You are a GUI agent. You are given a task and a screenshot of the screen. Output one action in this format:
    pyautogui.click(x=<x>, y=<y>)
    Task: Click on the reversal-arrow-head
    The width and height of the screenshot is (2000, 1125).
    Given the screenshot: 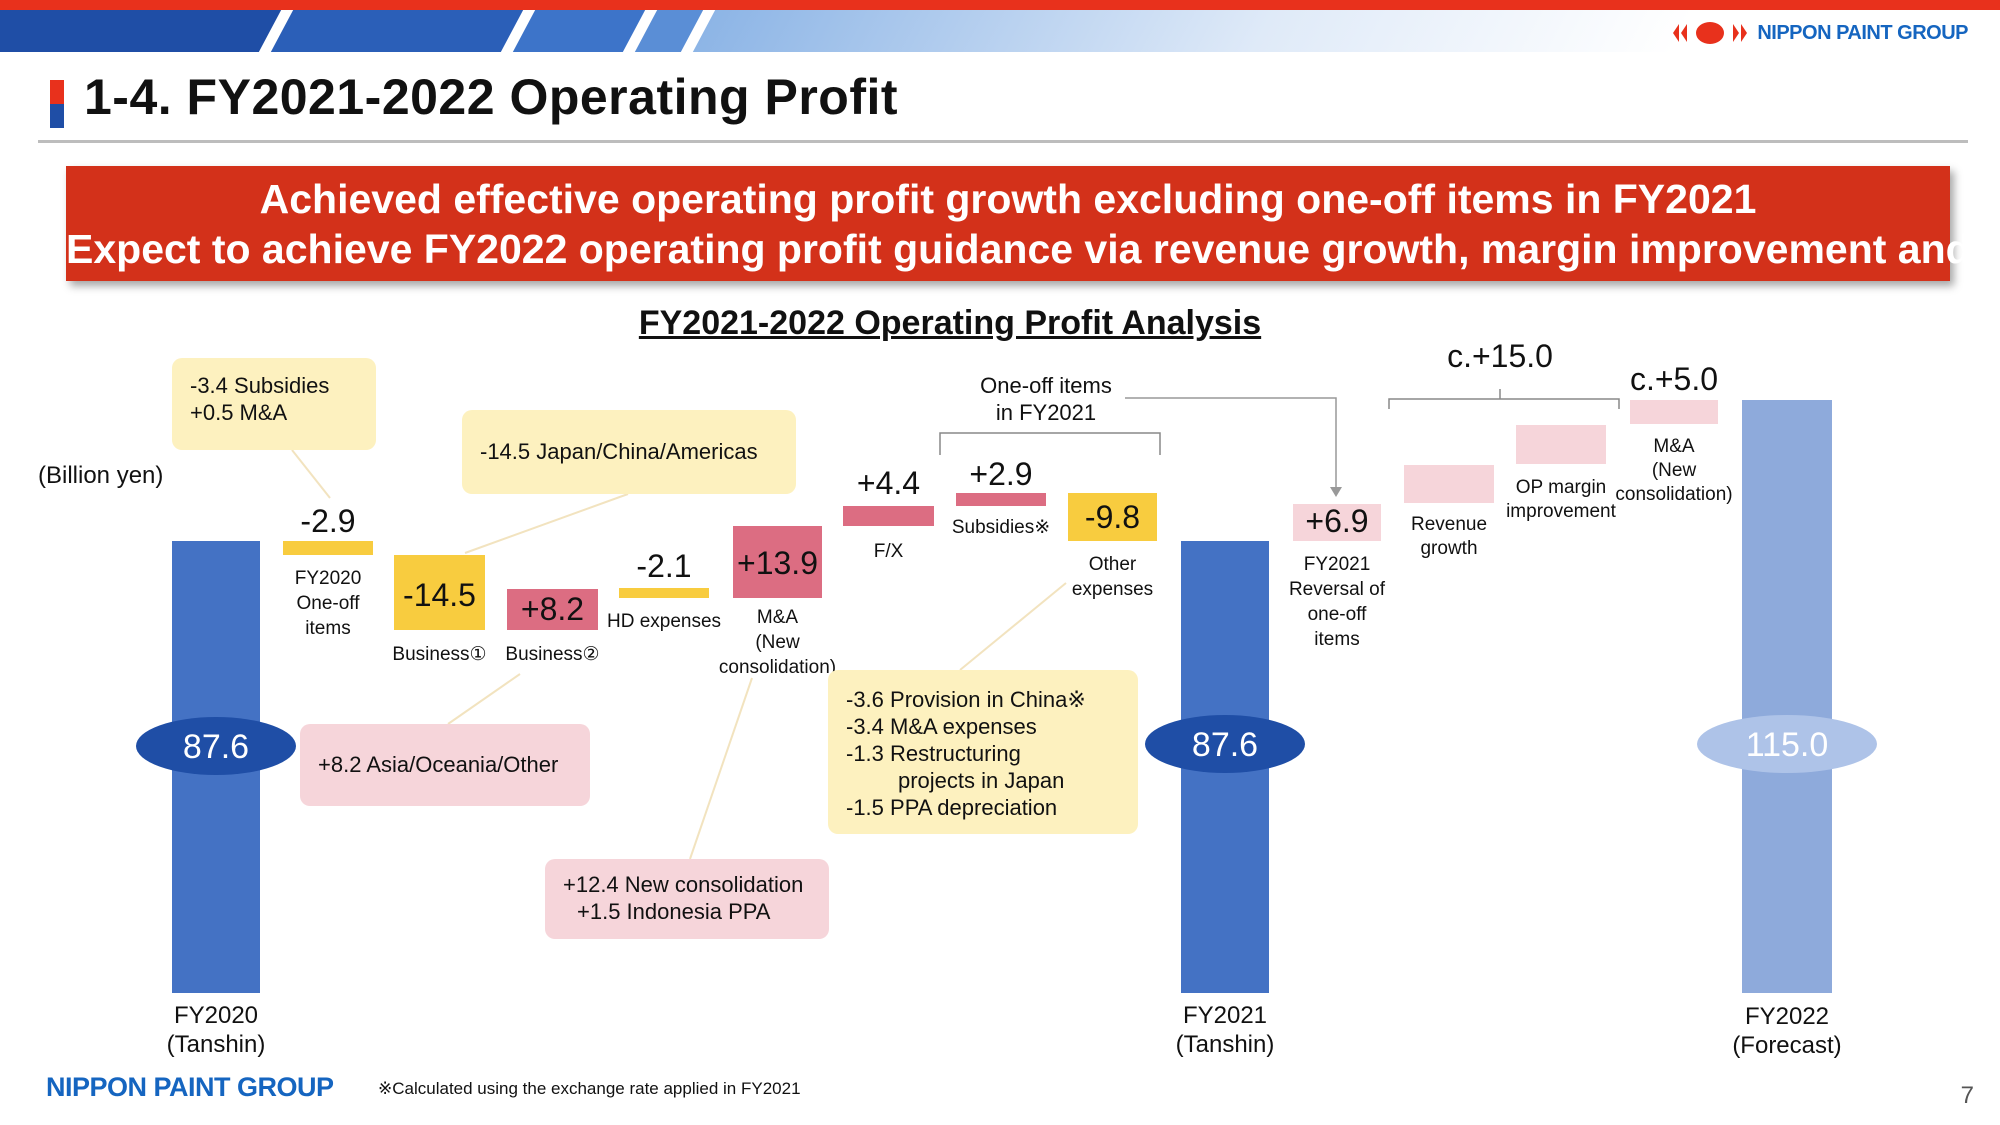 What is the action you would take?
    pyautogui.click(x=1336, y=492)
    